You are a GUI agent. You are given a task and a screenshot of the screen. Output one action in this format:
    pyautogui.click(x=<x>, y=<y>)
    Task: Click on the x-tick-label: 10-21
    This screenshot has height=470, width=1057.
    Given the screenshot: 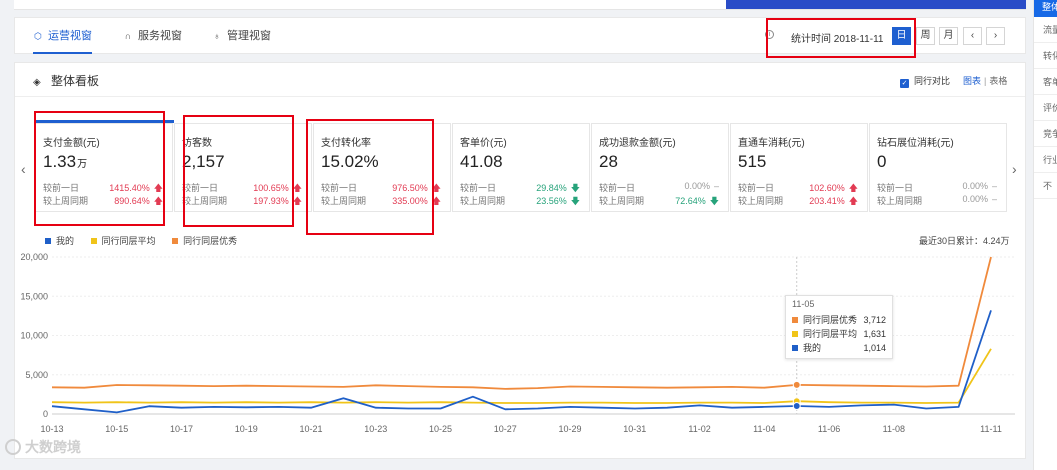 What is the action you would take?
    pyautogui.click(x=311, y=429)
    